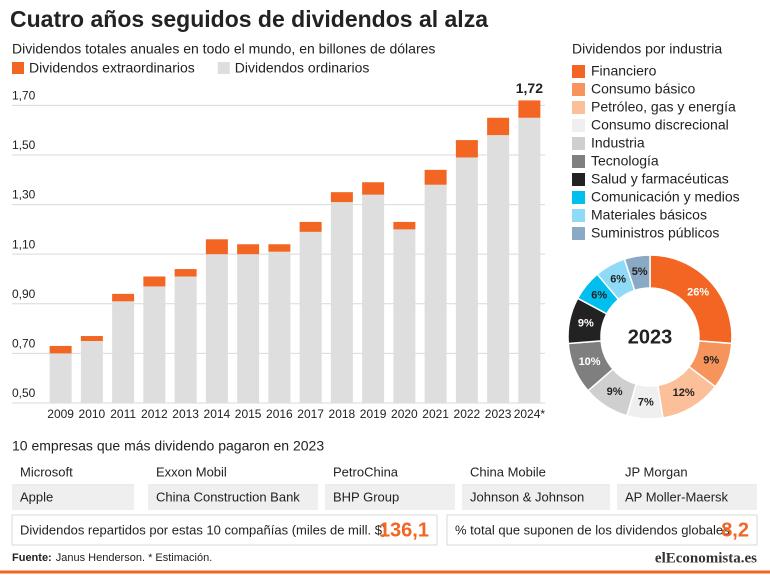  What do you see at coordinates (404, 530) in the screenshot?
I see `stat-value: 136,1` at bounding box center [404, 530].